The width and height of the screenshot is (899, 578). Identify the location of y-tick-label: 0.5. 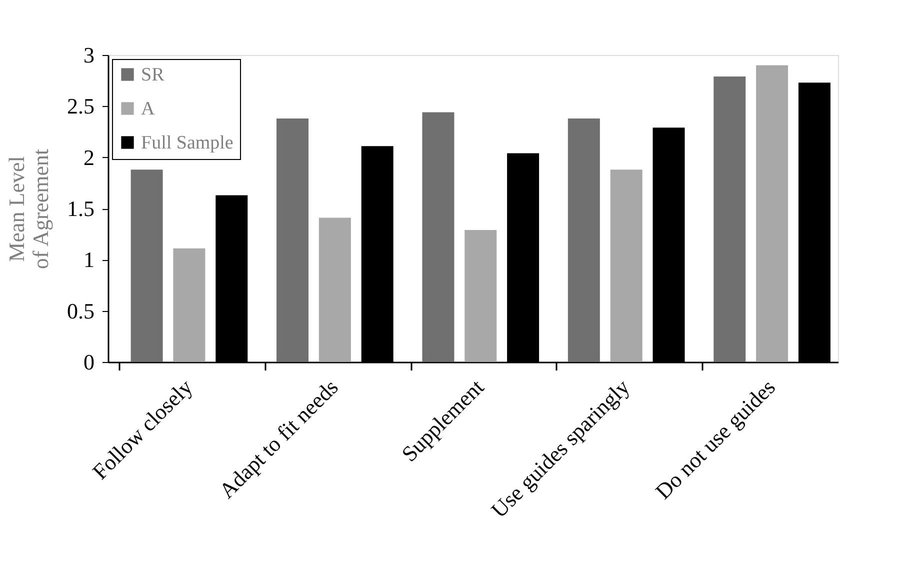
(80, 311).